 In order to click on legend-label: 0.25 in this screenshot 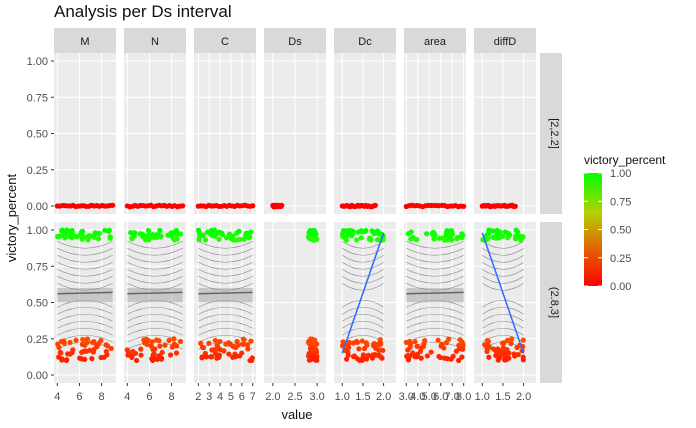, I will do `click(620, 259)`.